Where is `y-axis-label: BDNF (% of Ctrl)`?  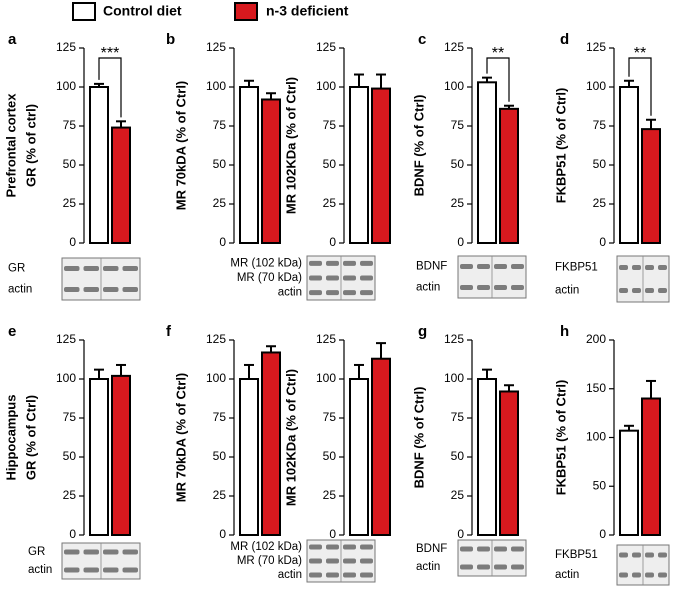
y-axis-label: BDNF (% of Ctrl) is located at coordinates (418, 438).